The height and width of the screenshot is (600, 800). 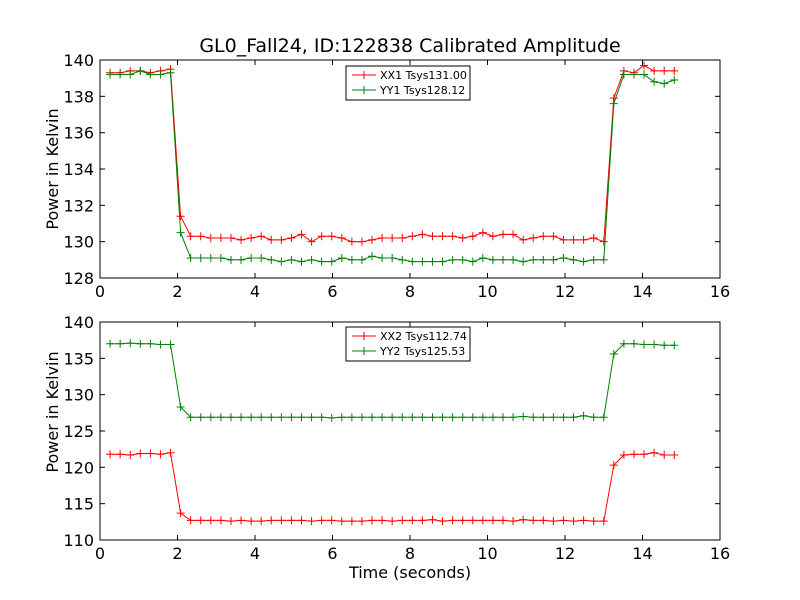 What do you see at coordinates (78, 60) in the screenshot?
I see `top-y-tick-label: 140` at bounding box center [78, 60].